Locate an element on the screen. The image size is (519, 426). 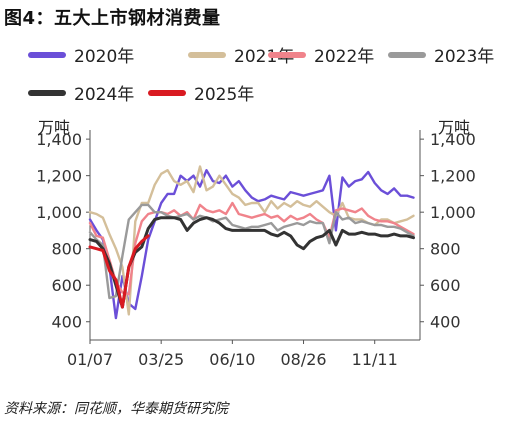
series-line-2023 is located at coordinates (251, 251).